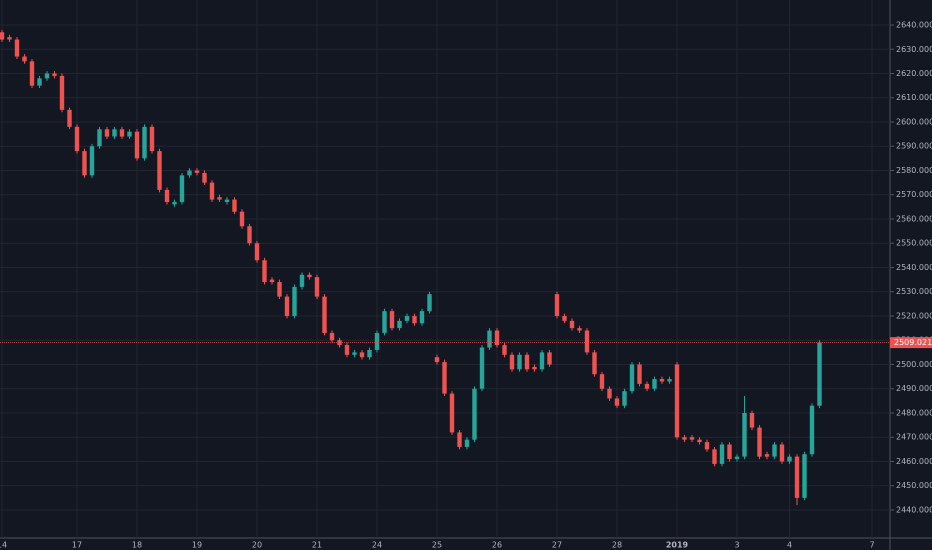 This screenshot has height=550, width=932. Describe the element at coordinates (197, 545) in the screenshot. I see `x-tick-label: 19` at that location.